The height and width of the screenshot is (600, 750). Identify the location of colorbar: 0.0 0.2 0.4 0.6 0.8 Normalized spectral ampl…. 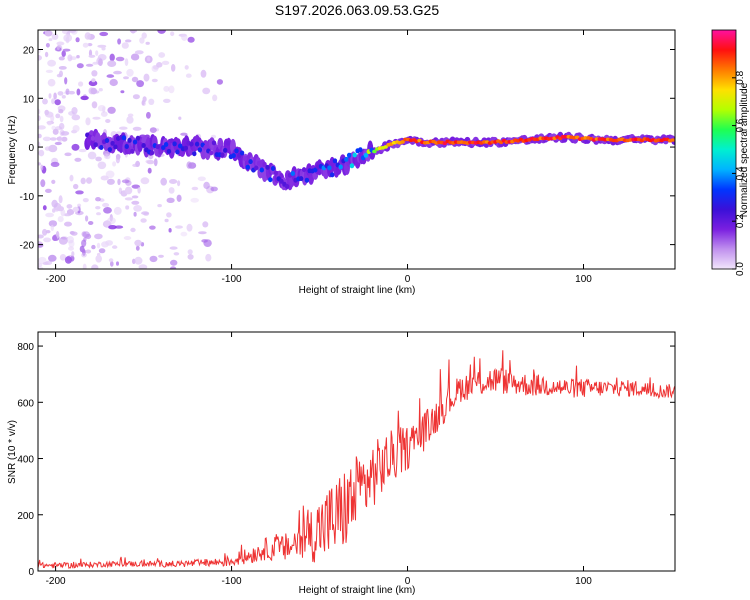
(730, 152).